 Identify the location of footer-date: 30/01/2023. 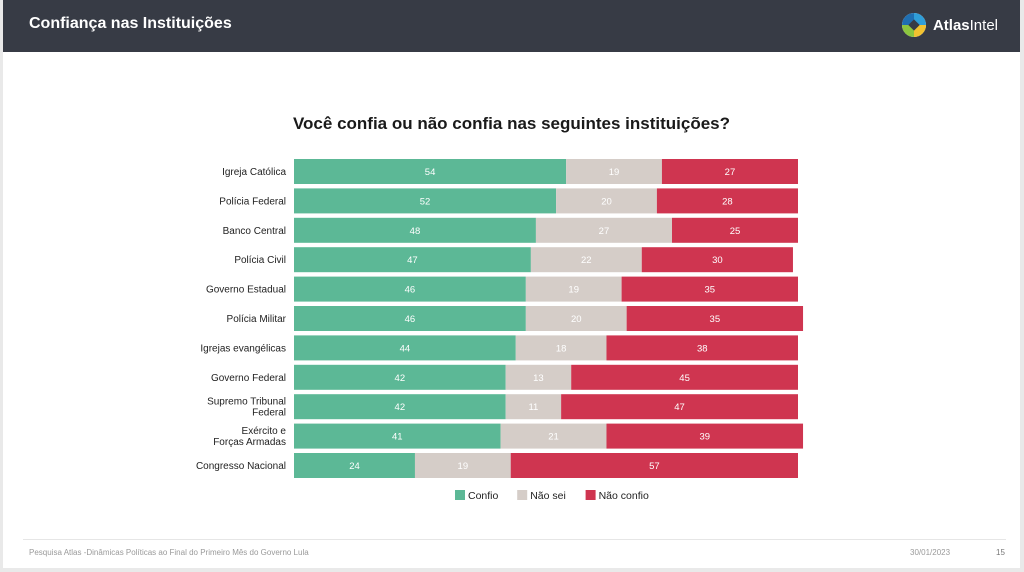
(930, 552).